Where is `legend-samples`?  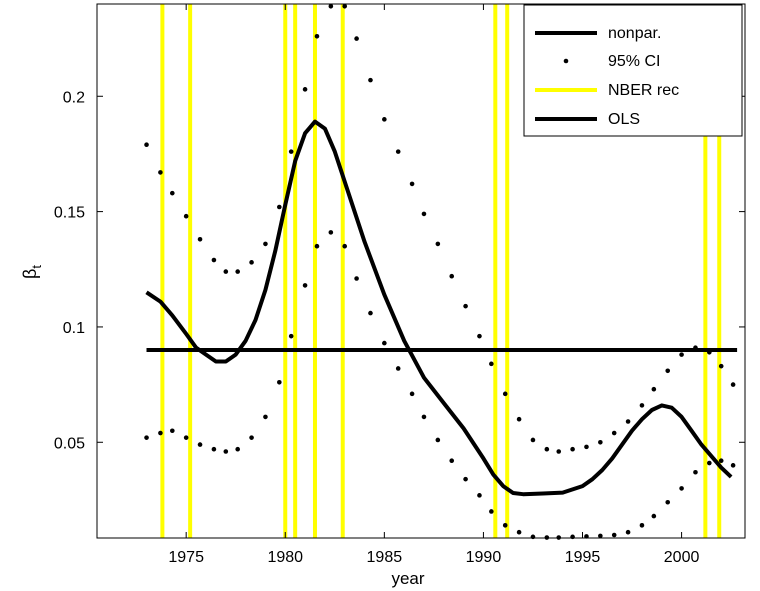 legend-samples is located at coordinates (566, 76).